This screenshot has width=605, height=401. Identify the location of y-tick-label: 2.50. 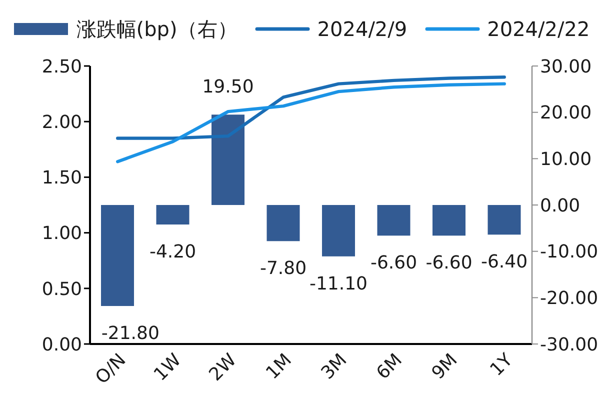
(62, 67).